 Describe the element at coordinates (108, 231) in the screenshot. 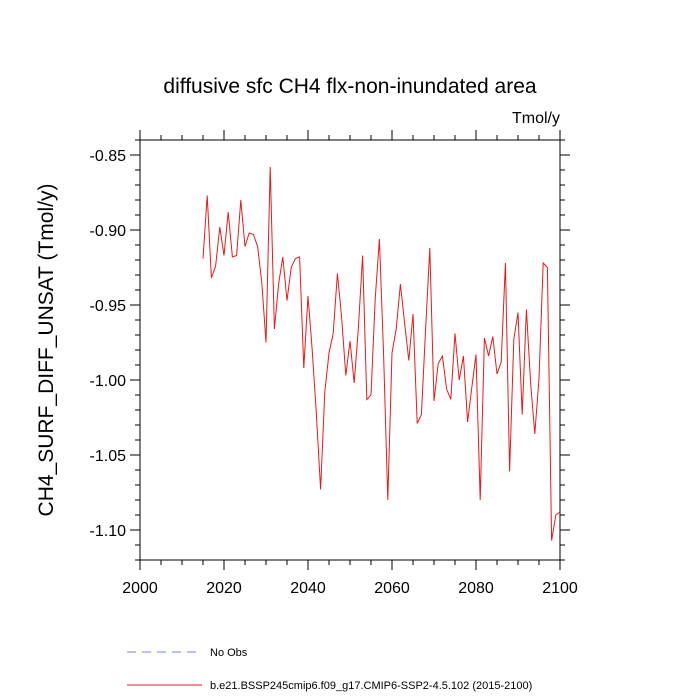

I see `y-tick-label: -0.90` at that location.